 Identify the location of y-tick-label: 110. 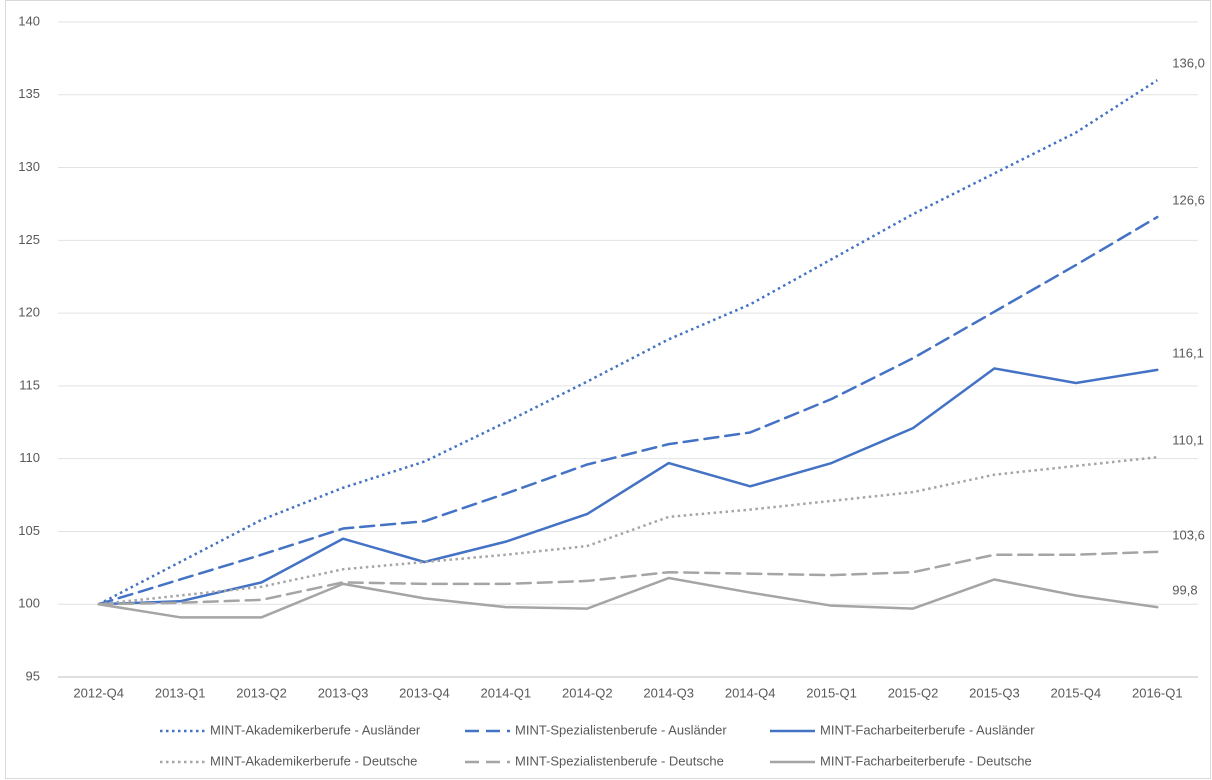
(29, 457).